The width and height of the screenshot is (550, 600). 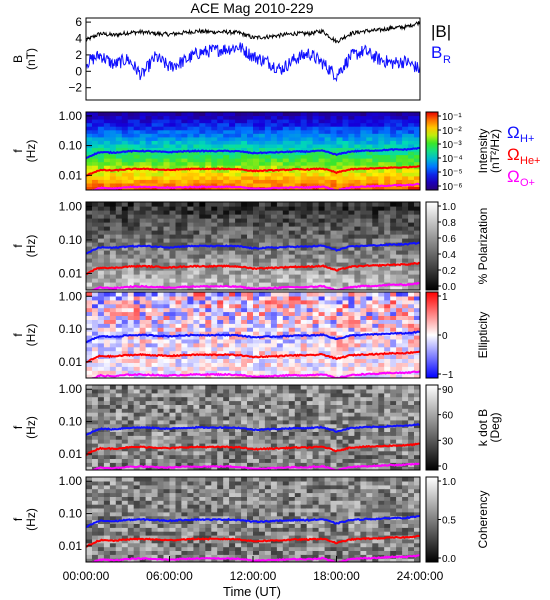 What do you see at coordinates (449, 255) in the screenshot?
I see `colorbar-tick-label: 0.4` at bounding box center [449, 255].